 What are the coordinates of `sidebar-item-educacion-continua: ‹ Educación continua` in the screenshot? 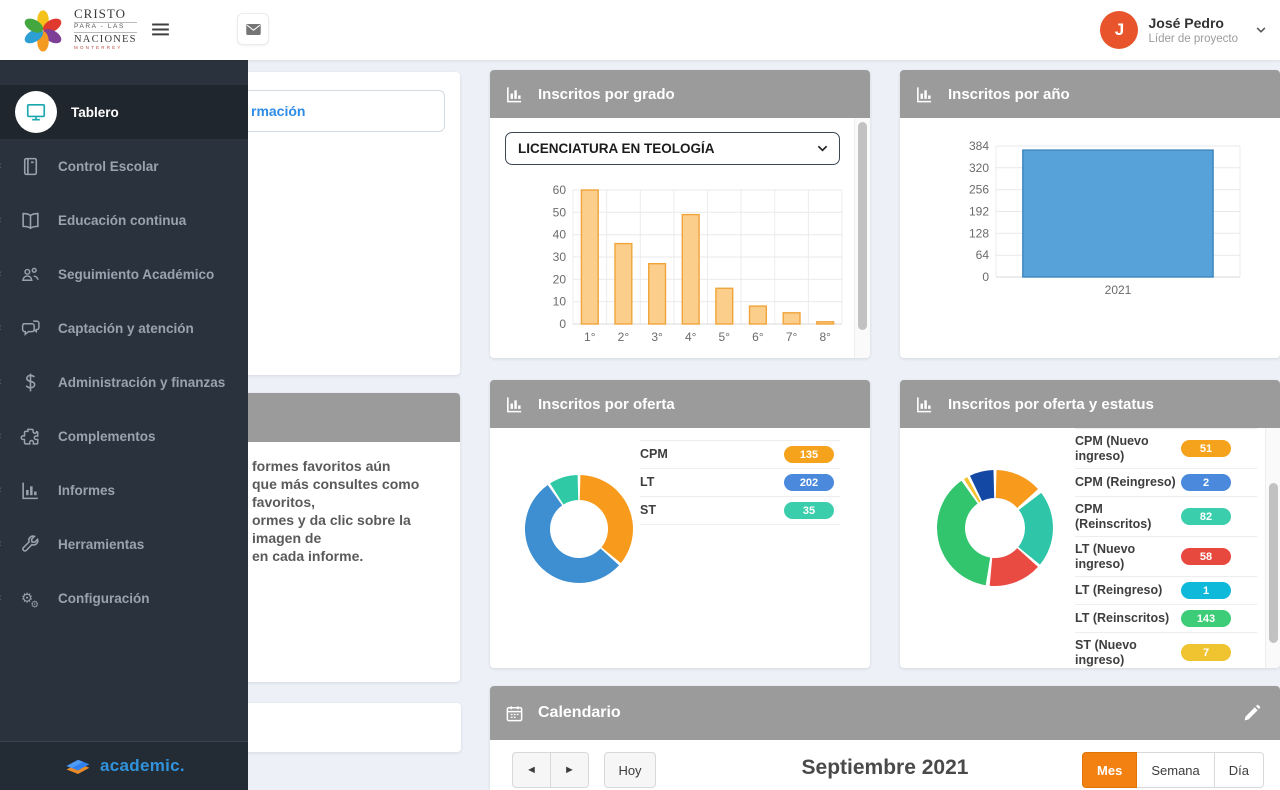 It's located at (124, 220).